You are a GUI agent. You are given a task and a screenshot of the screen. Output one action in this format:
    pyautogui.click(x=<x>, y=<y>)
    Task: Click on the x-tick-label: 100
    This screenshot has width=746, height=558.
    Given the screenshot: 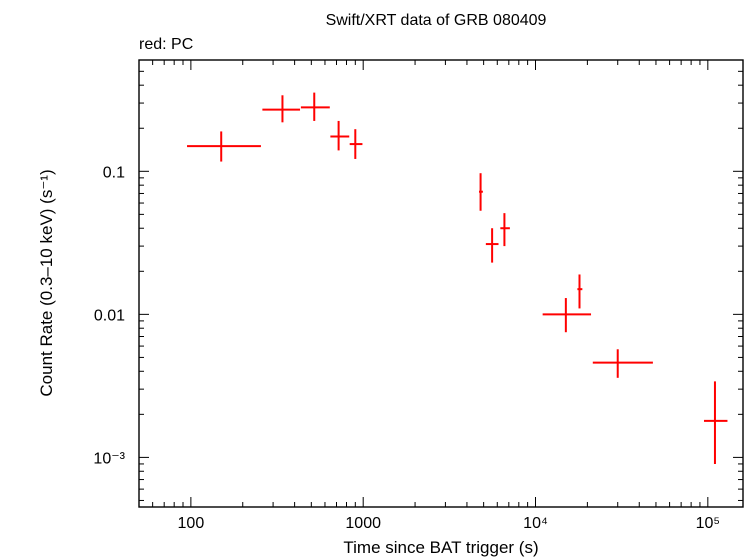 What is the action you would take?
    pyautogui.click(x=191, y=523)
    